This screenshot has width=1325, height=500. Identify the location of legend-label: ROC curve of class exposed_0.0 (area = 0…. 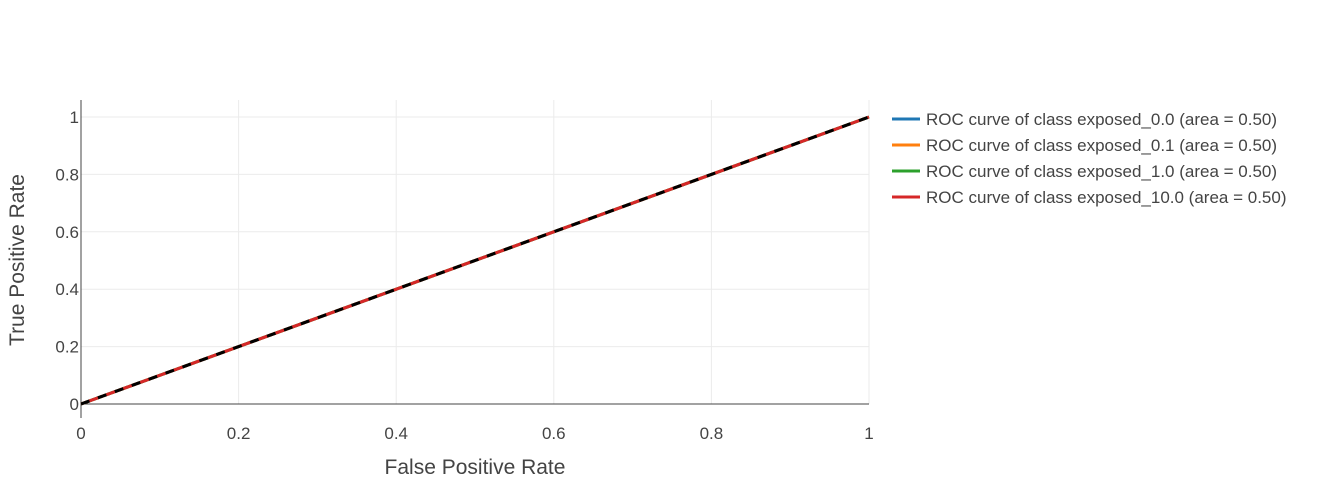
(1101, 119).